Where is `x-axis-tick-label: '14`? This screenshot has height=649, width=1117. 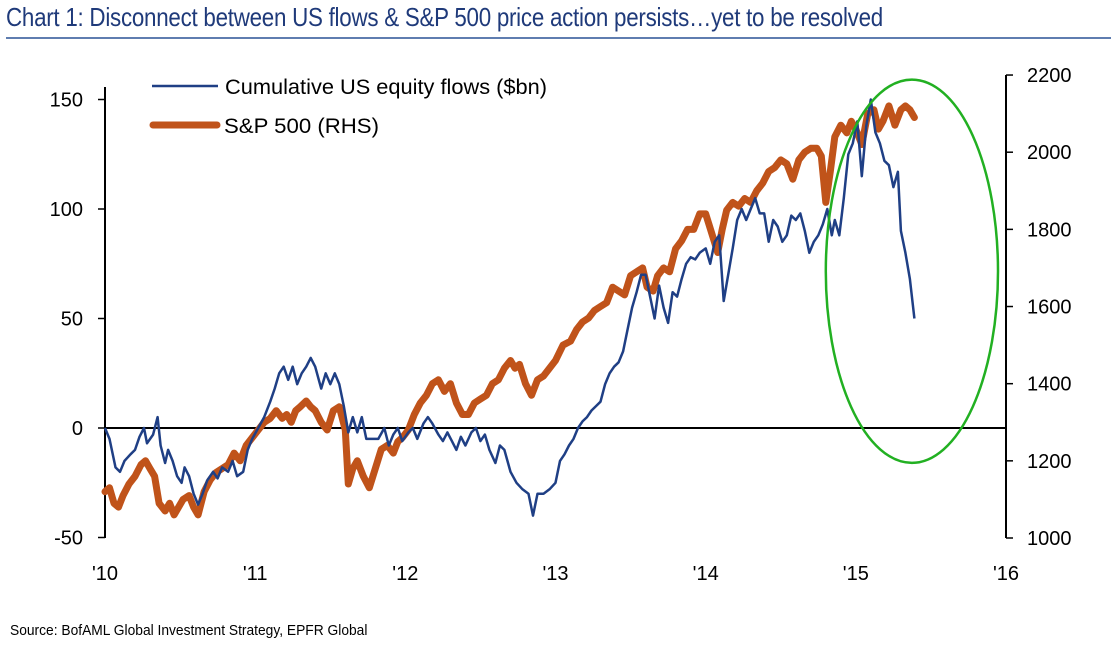
x-axis-tick-label: '14 is located at coordinates (706, 574).